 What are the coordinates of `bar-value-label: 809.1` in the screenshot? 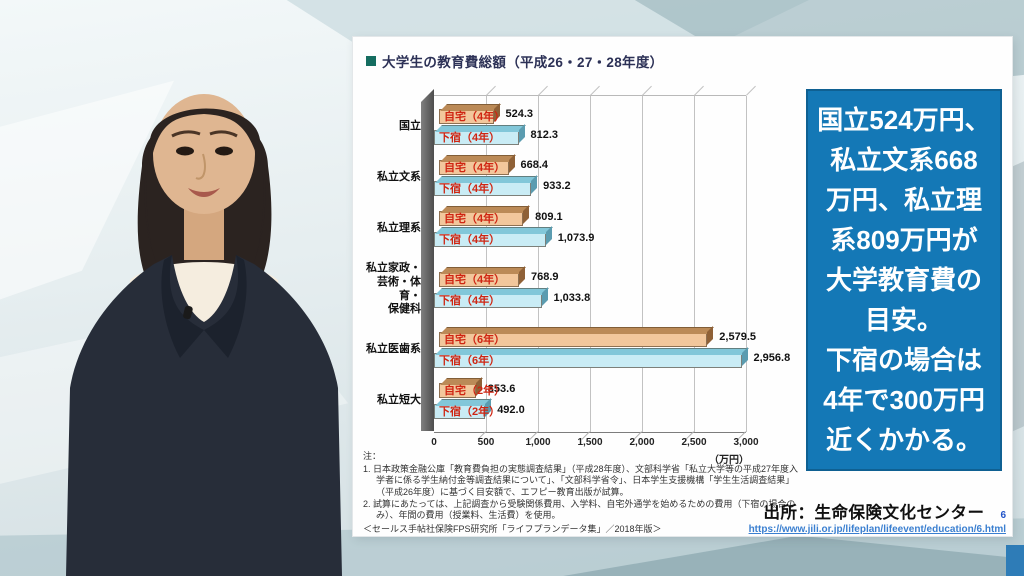 It's located at (549, 216).